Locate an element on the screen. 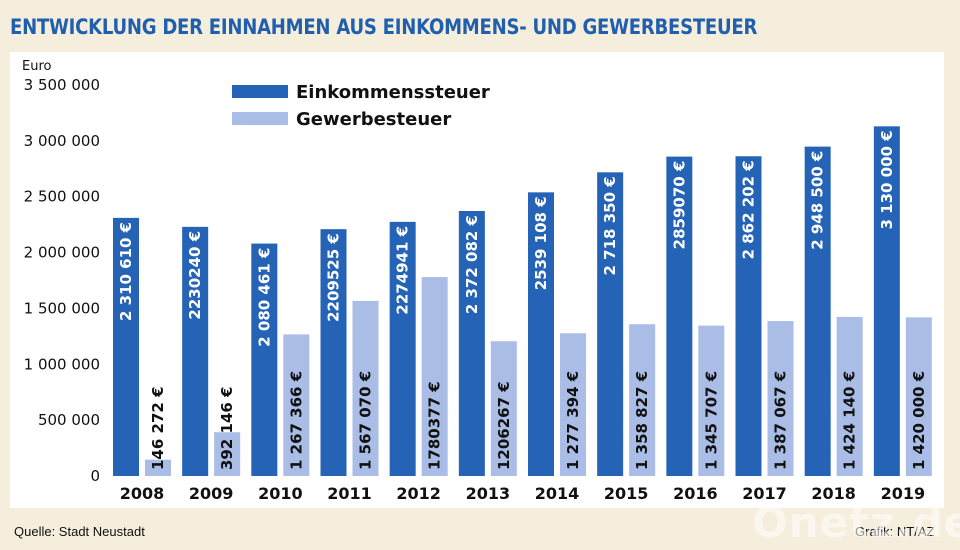 The image size is (960, 550). y-tick-label: 2 500 000 is located at coordinates (62, 197).